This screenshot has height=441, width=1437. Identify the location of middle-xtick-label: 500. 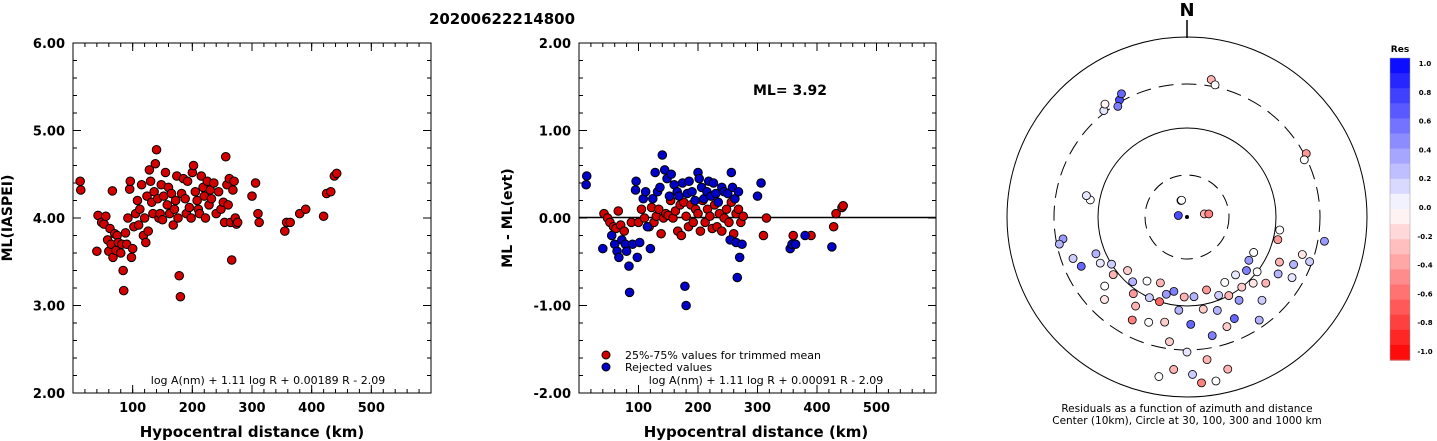
(876, 408).